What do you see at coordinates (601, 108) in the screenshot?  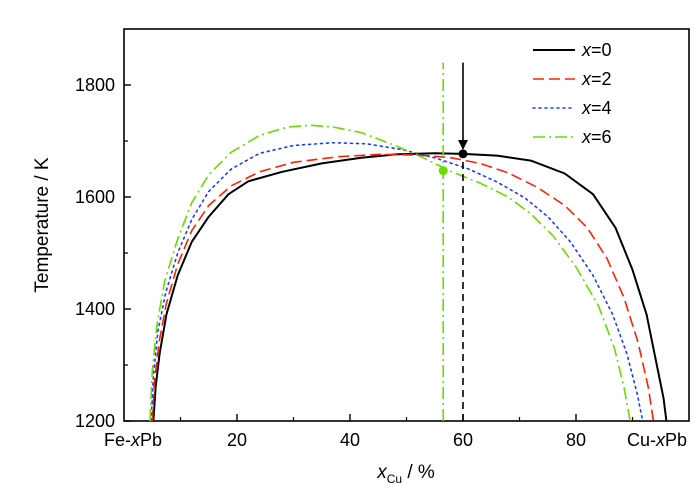 I see `legend-label-rest-2: =4` at bounding box center [601, 108].